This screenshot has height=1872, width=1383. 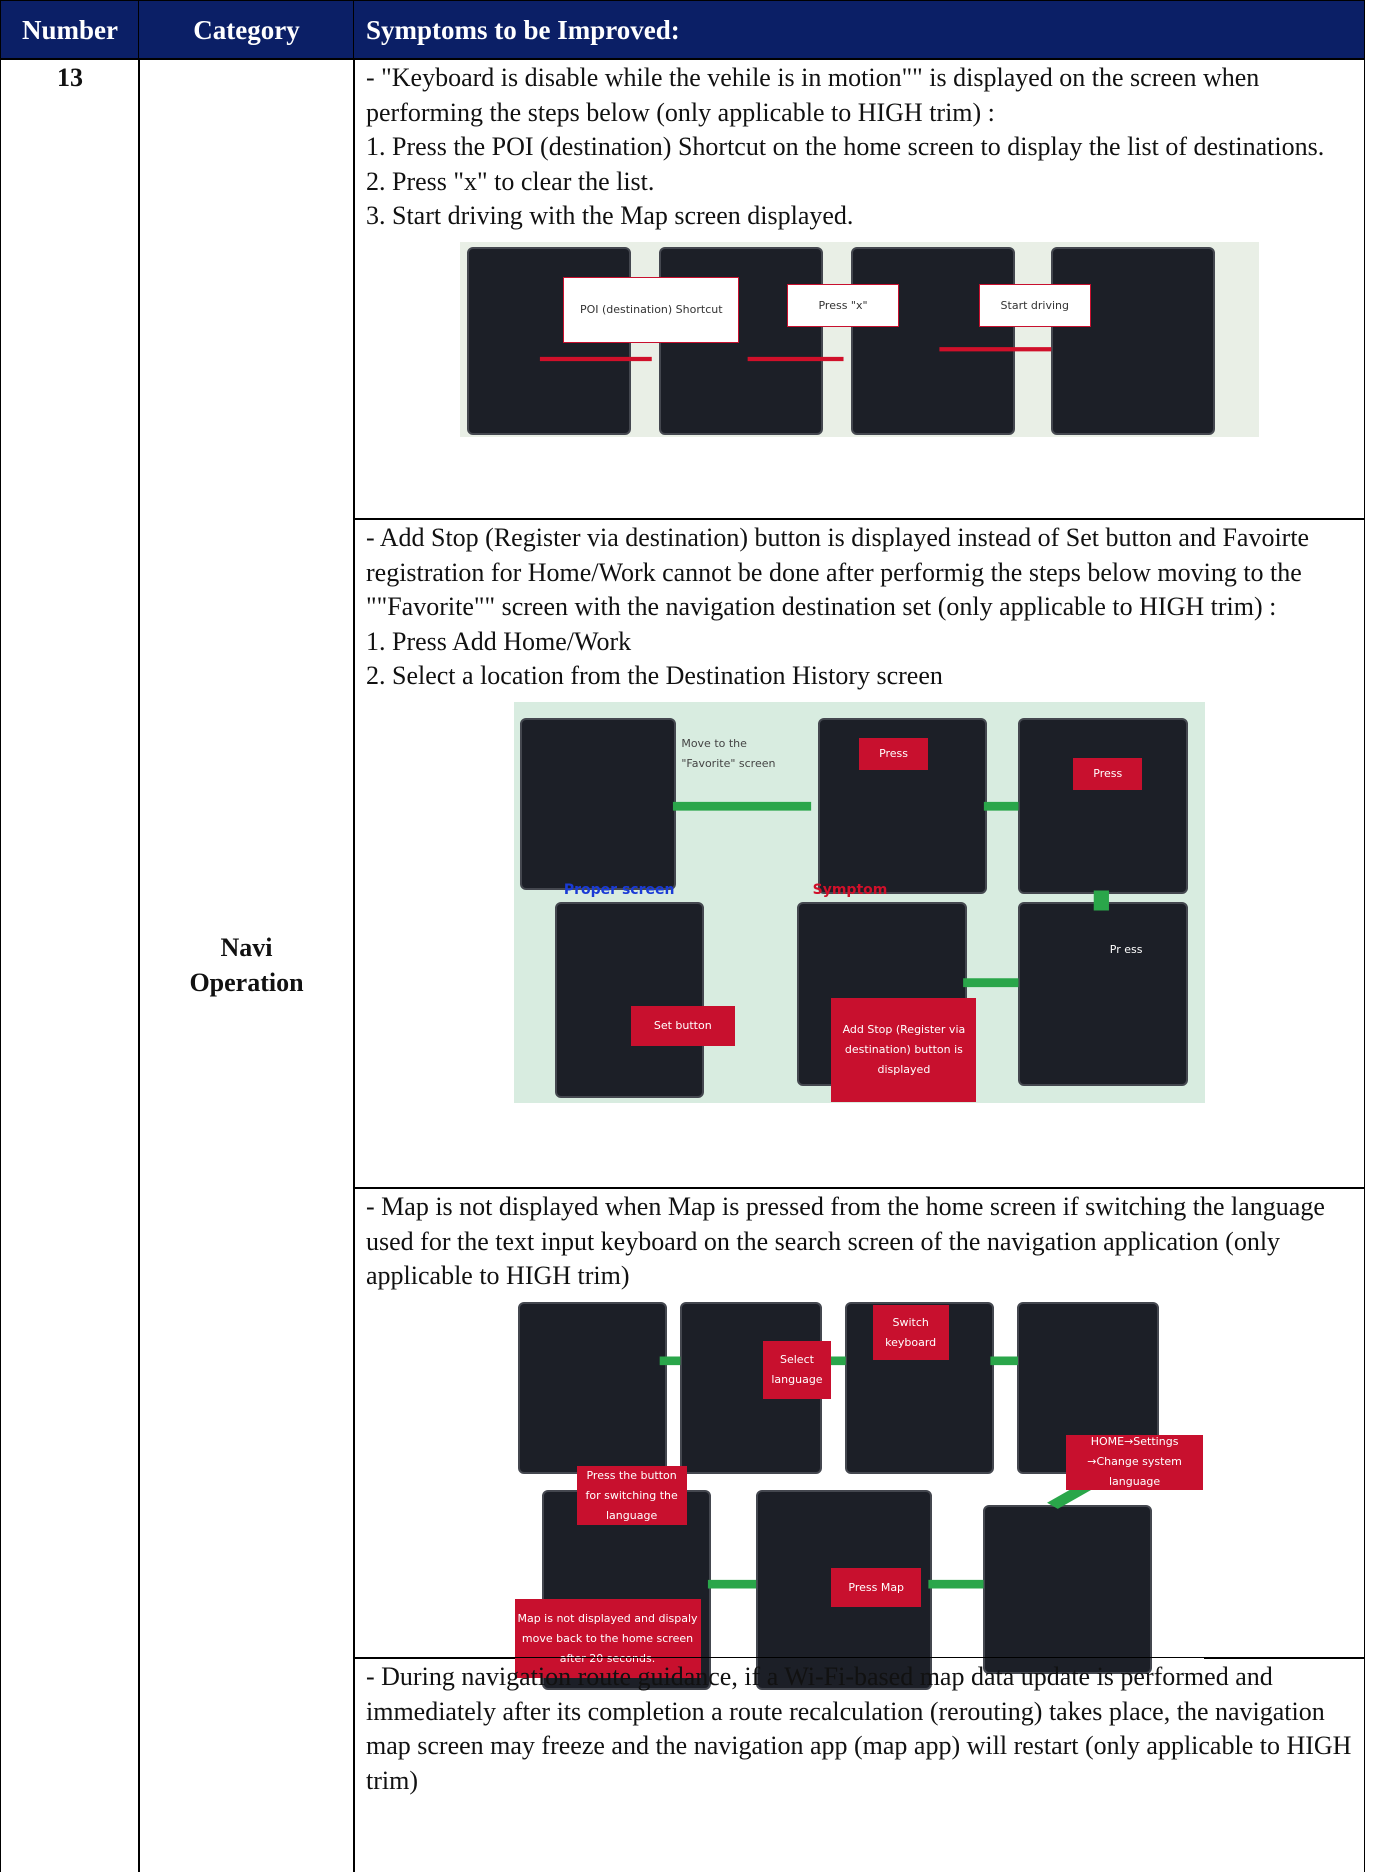 What do you see at coordinates (246, 30) in the screenshot?
I see `header-category: Category` at bounding box center [246, 30].